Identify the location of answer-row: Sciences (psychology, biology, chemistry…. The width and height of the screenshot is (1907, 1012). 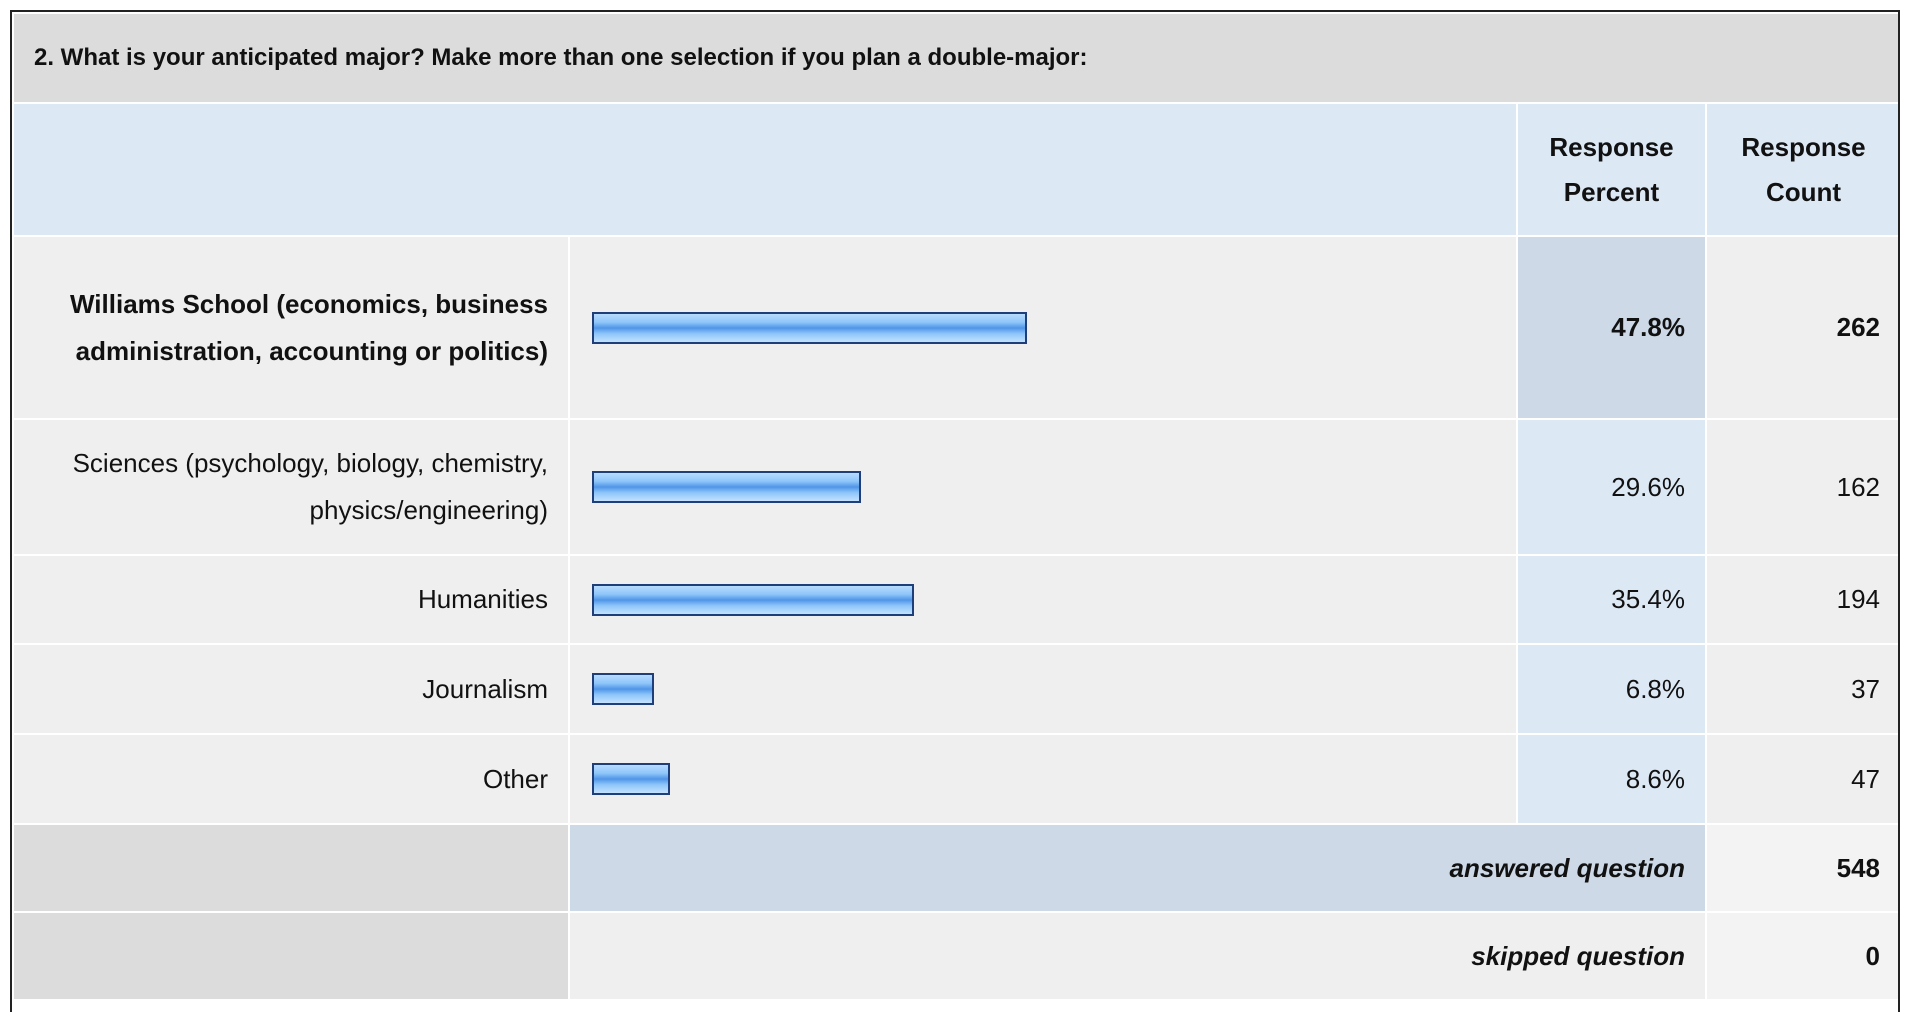
(955, 487).